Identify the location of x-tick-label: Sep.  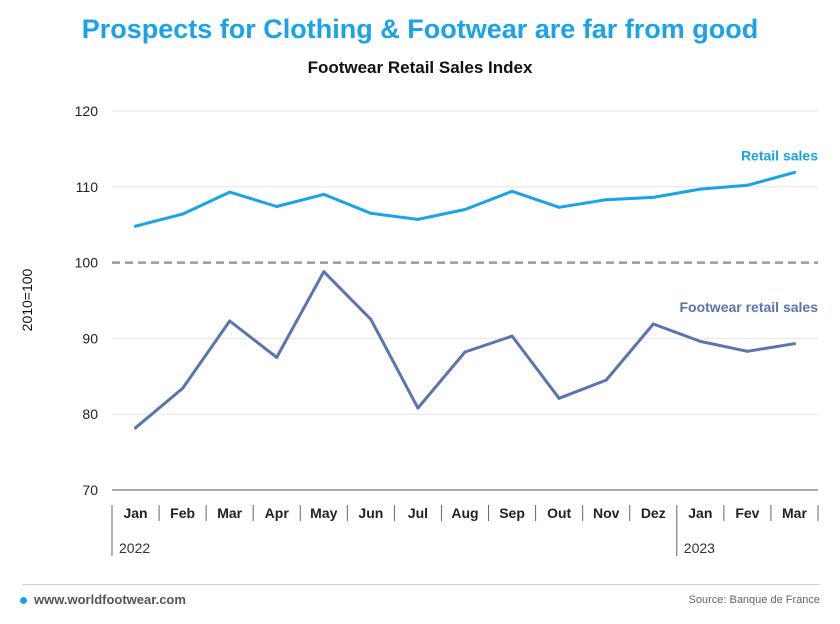
(512, 513).